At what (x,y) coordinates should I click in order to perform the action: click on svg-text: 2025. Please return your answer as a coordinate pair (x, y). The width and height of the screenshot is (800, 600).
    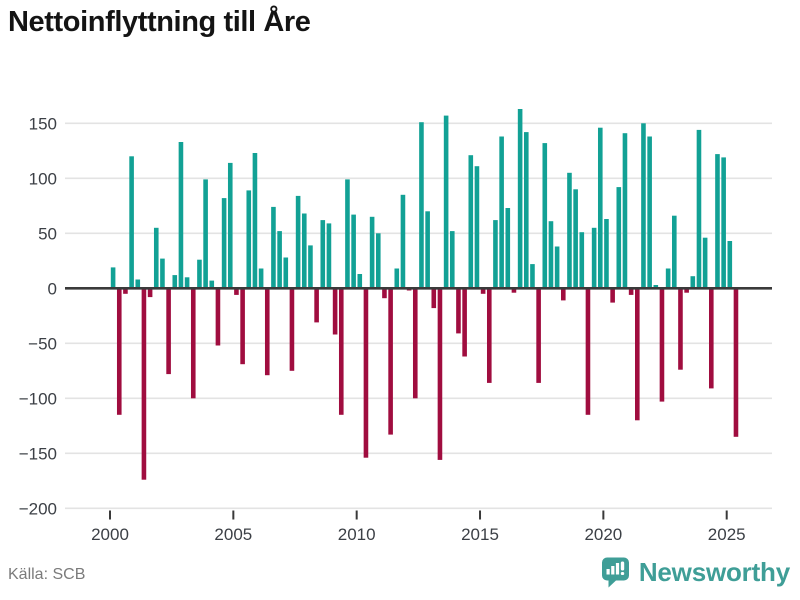
    Looking at the image, I should click on (727, 534).